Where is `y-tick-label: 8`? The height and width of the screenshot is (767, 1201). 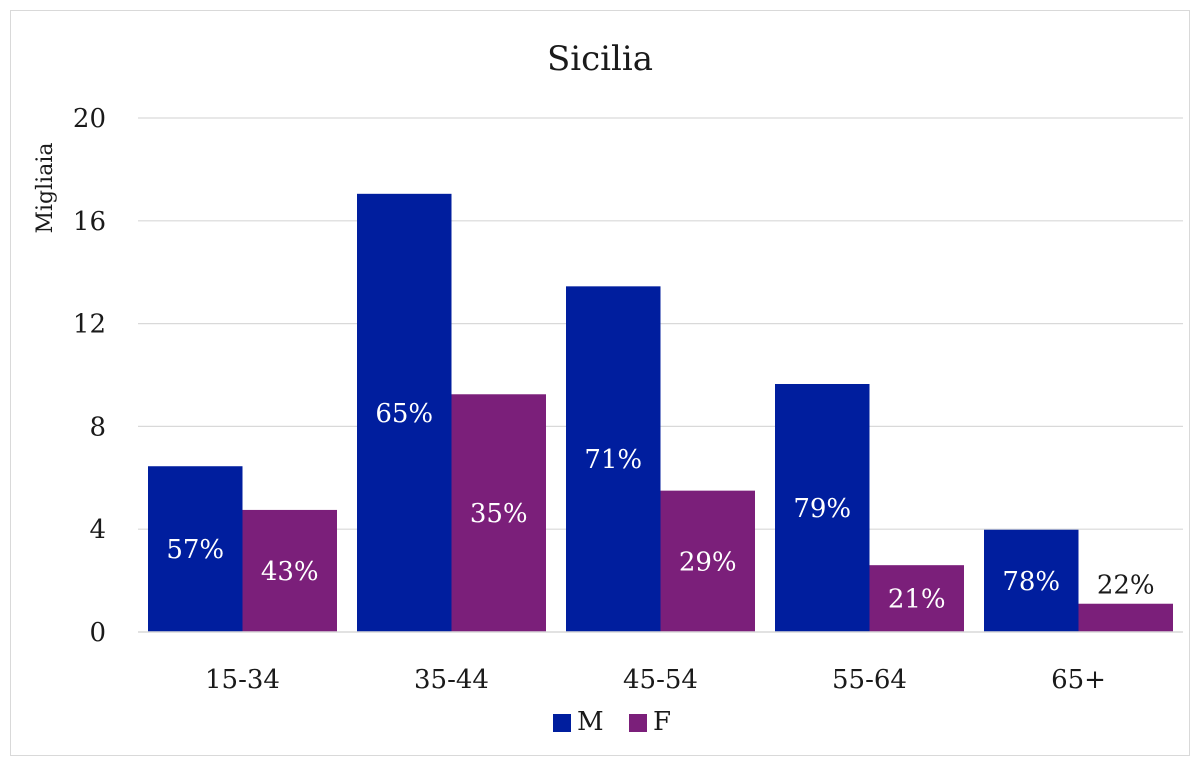 y-tick-label: 8 is located at coordinates (97, 427).